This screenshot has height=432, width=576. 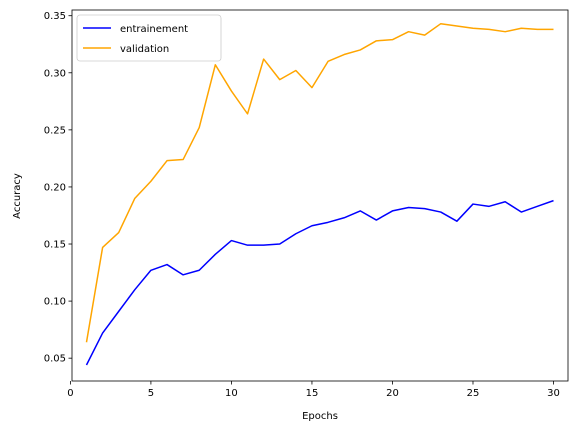 What do you see at coordinates (312, 393) in the screenshot?
I see `x-tick-label: 15` at bounding box center [312, 393].